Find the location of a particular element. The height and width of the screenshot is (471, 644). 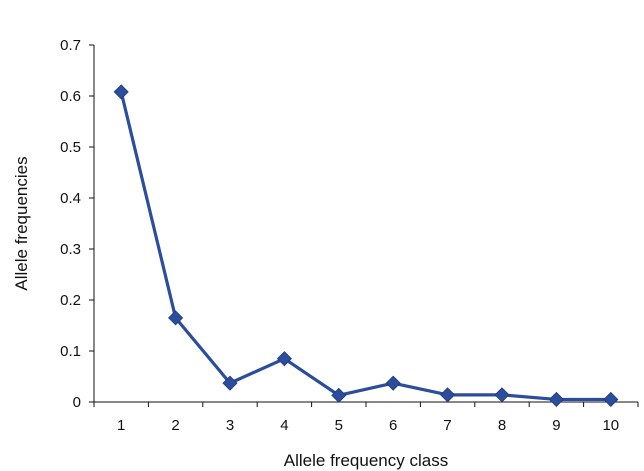

x-tick-label: 9 is located at coordinates (556, 425).